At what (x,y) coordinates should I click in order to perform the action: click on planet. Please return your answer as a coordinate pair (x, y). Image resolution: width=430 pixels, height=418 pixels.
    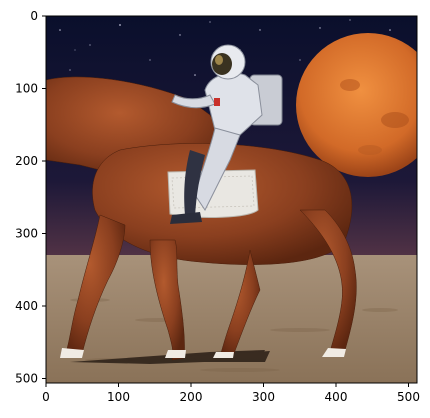
    Looking at the image, I should click on (356, 105).